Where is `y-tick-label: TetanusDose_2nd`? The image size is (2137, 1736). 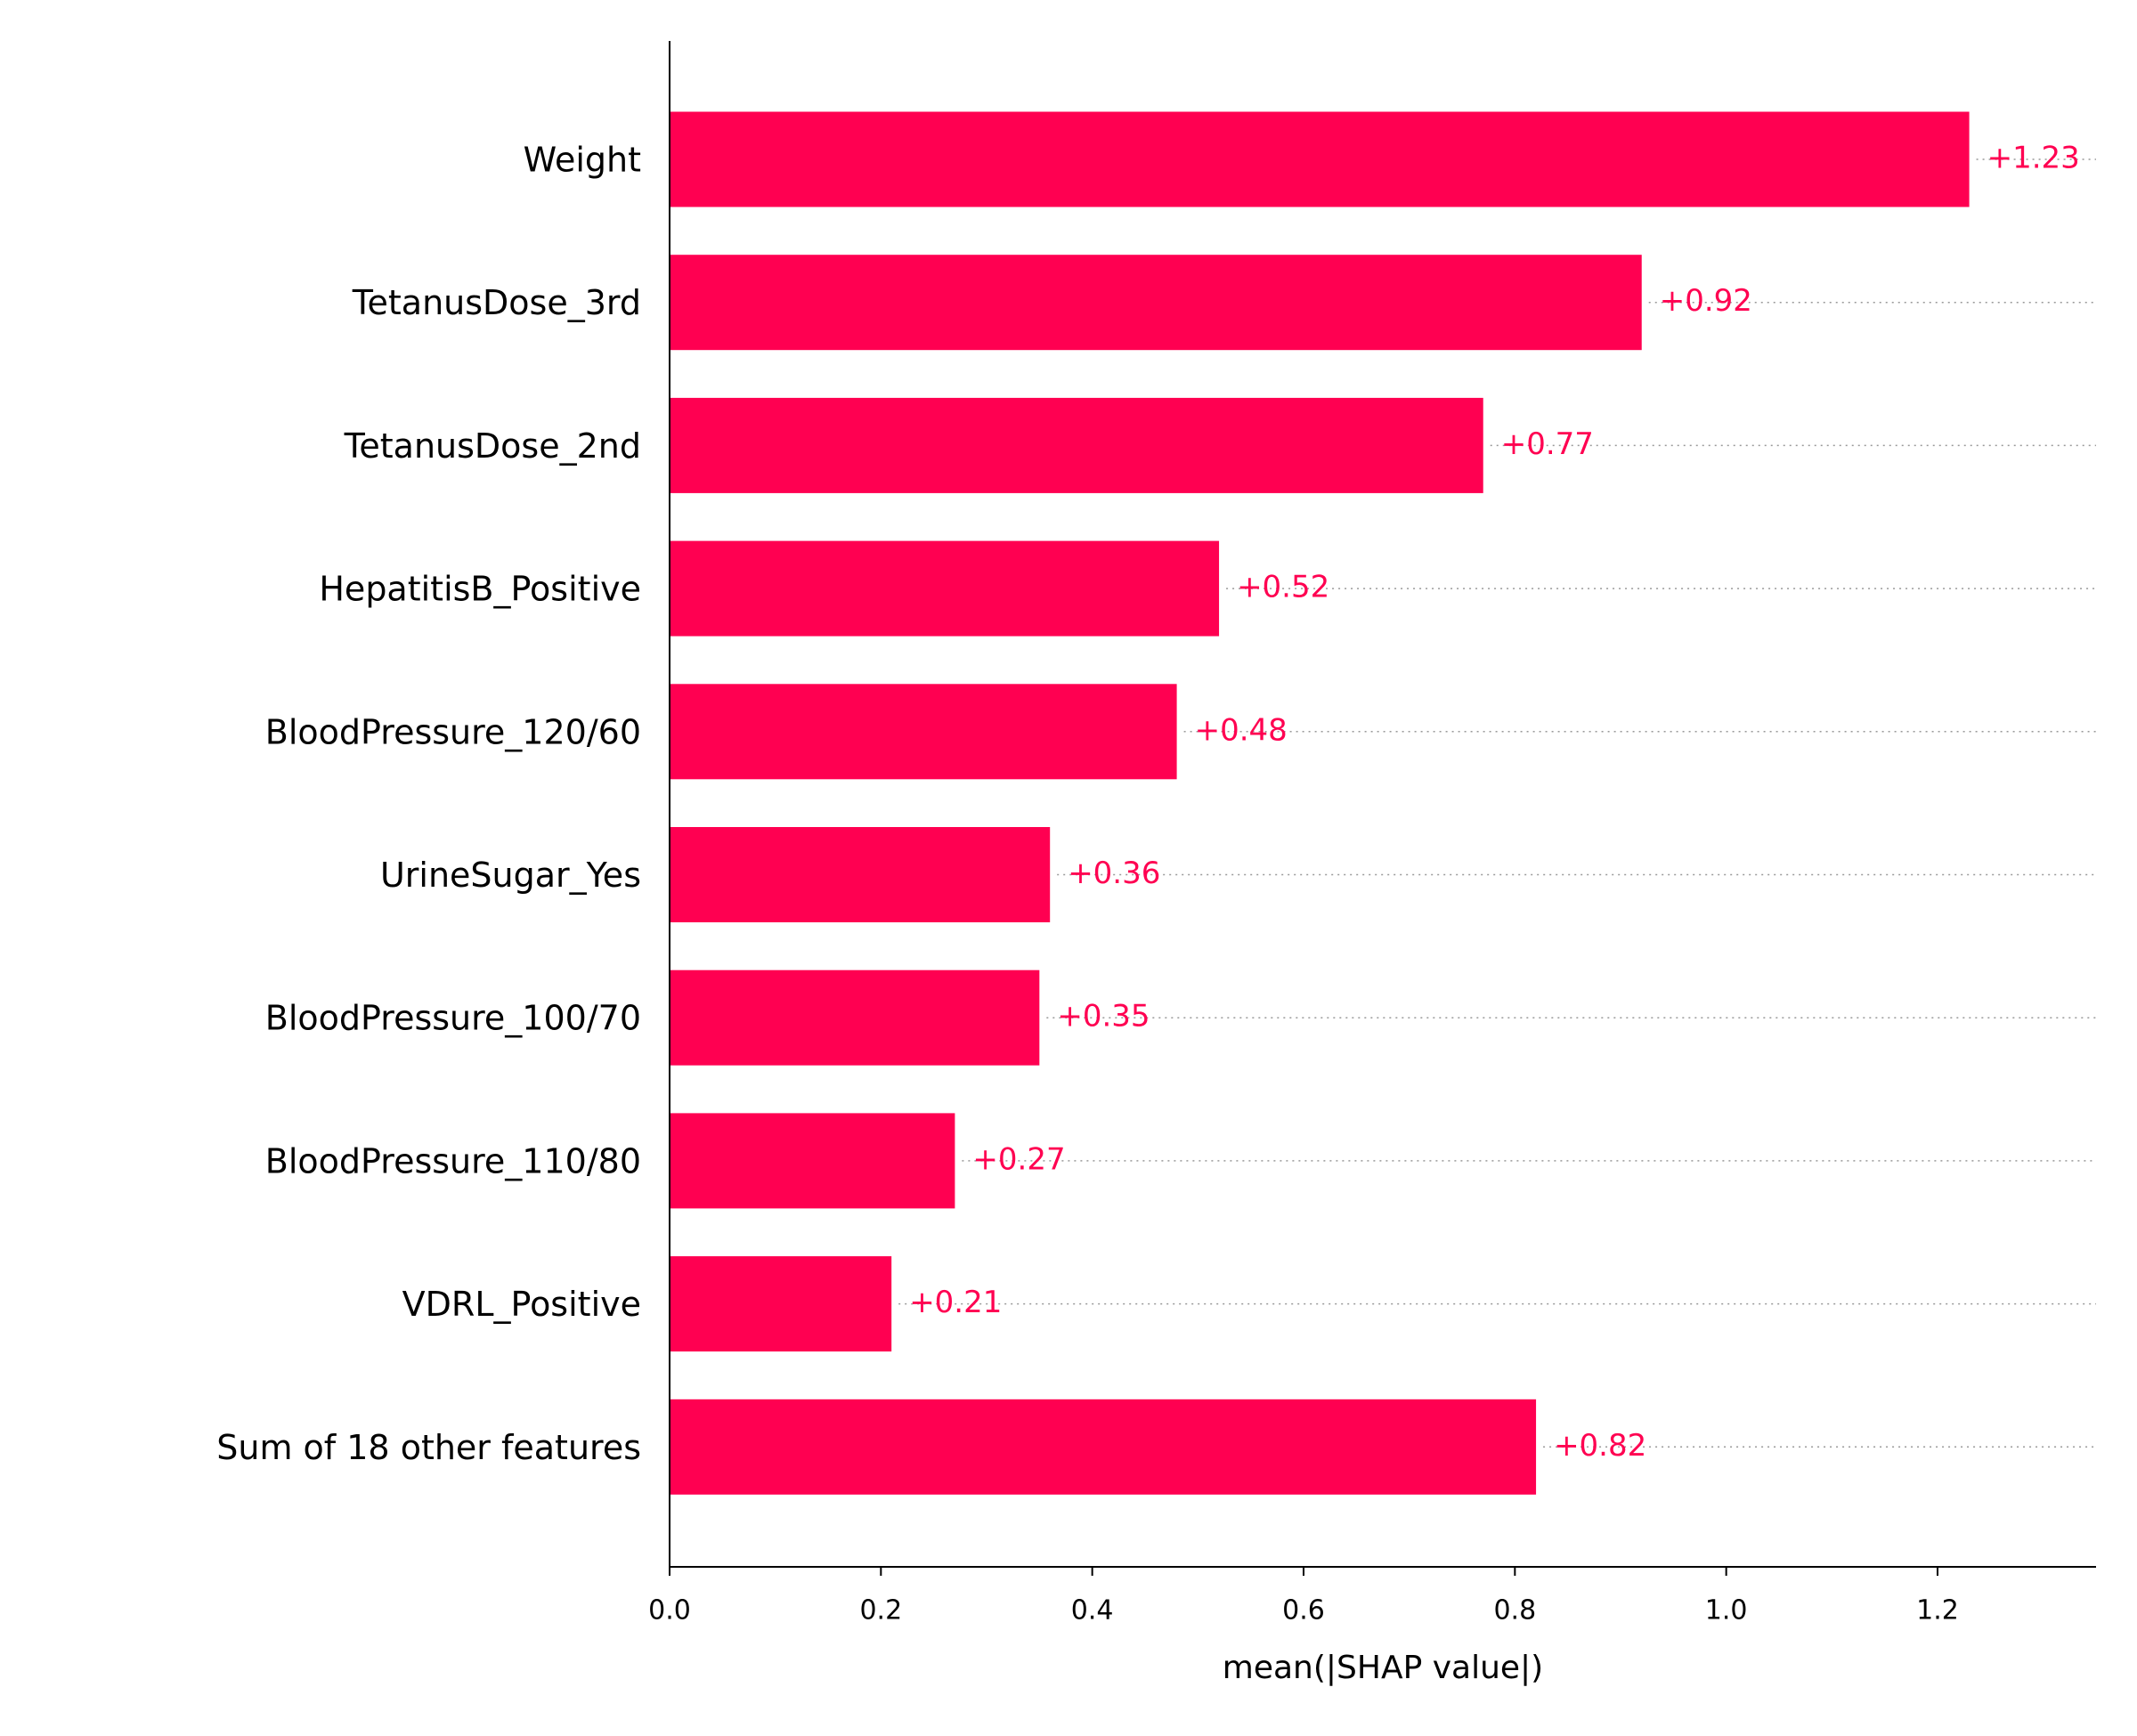
y-tick-label: TetanusDose_2nd is located at coordinates (492, 446).